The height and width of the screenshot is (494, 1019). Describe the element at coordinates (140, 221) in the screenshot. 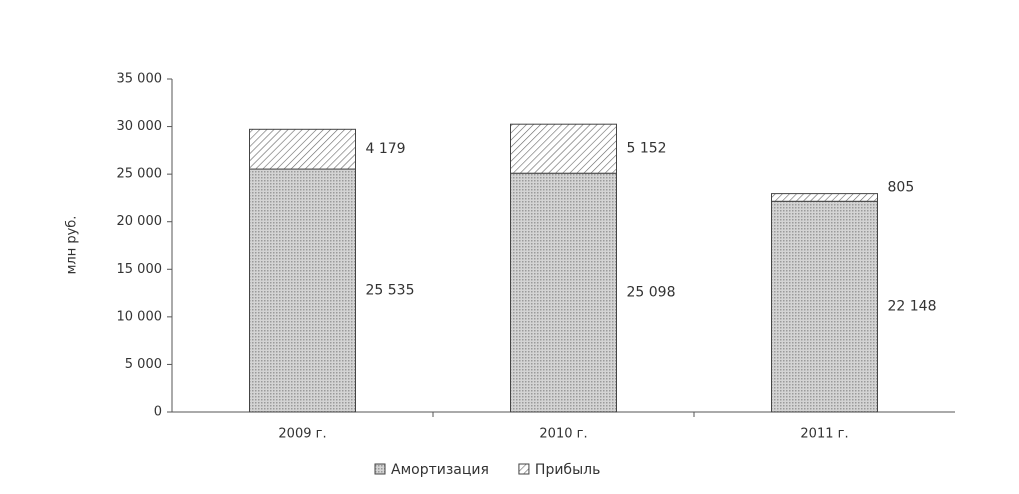

I see `y-tick-label: 20 000` at that location.